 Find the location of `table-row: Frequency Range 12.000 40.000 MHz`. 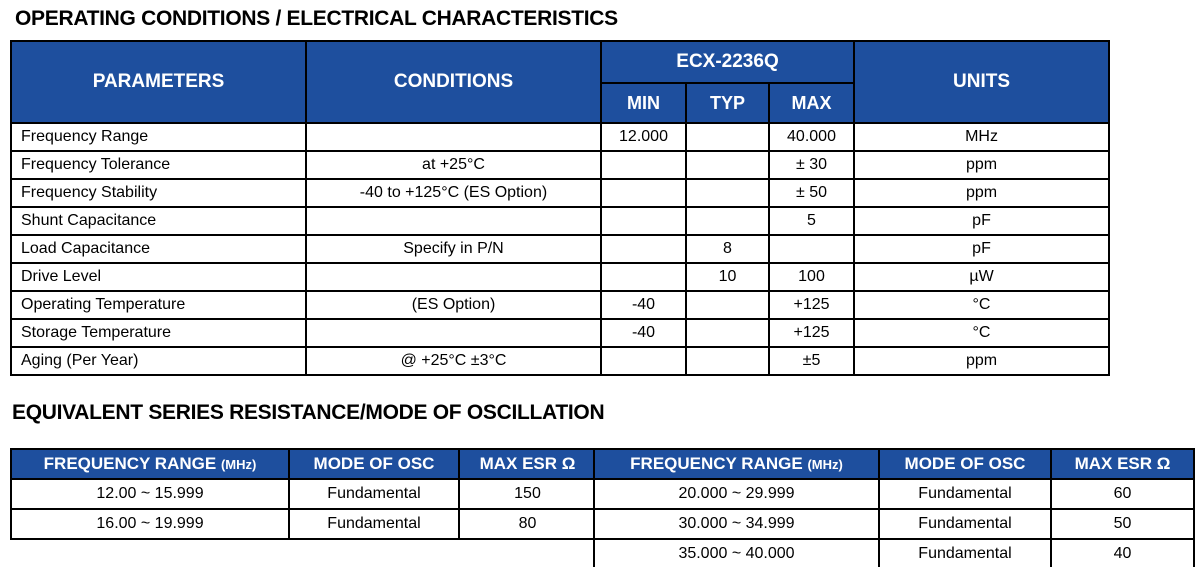

table-row: Frequency Range 12.000 40.000 MHz is located at coordinates (560, 137).